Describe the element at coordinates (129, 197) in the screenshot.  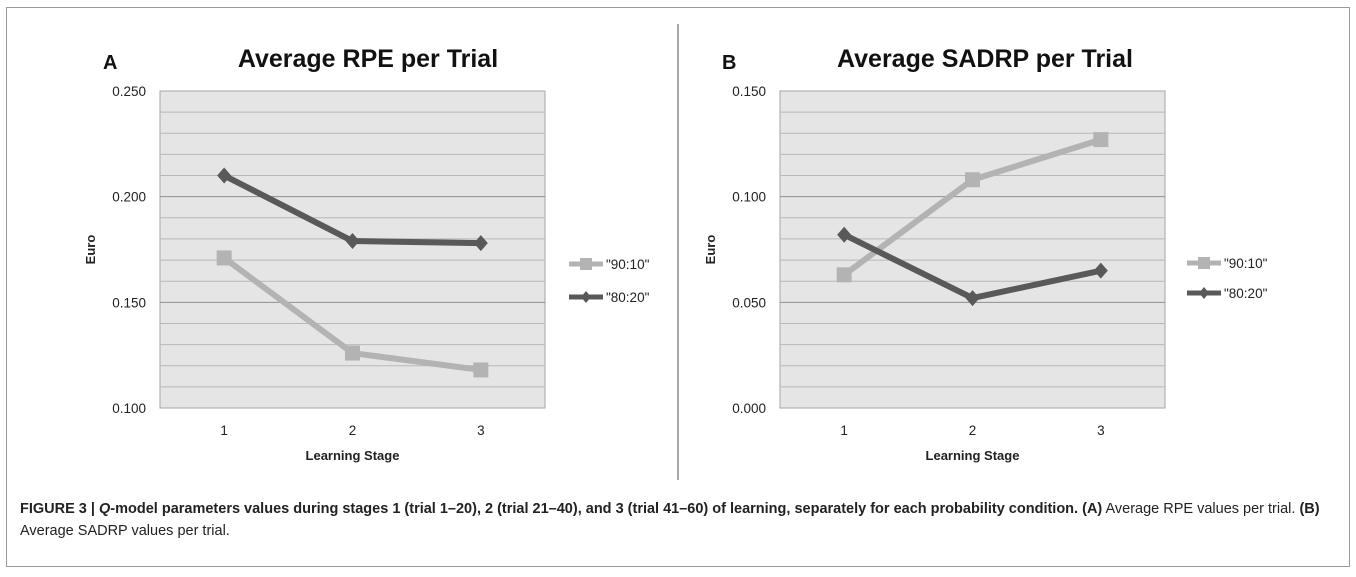
I see `chart-a-y-tick-label: 0.200` at that location.